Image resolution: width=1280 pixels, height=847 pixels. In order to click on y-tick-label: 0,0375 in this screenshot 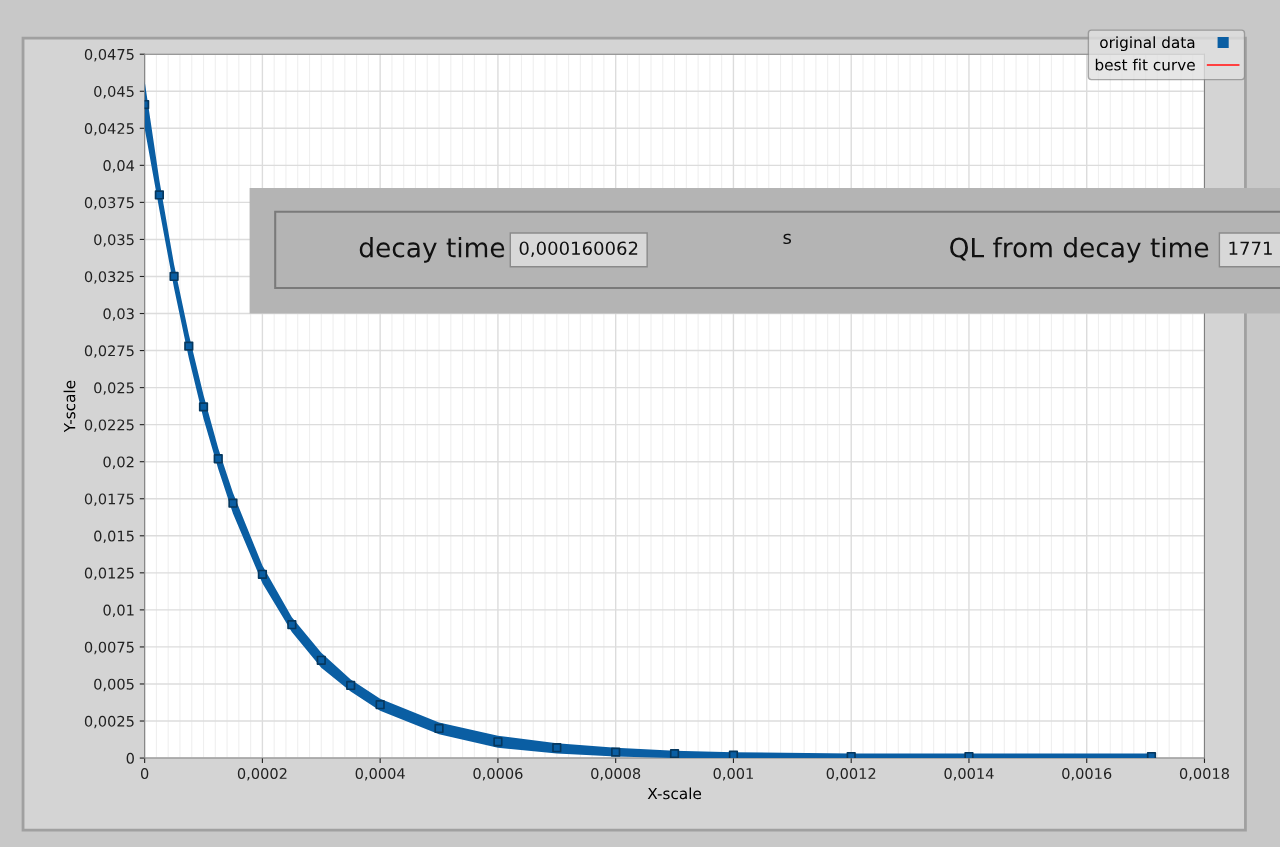, I will do `click(109, 203)`.